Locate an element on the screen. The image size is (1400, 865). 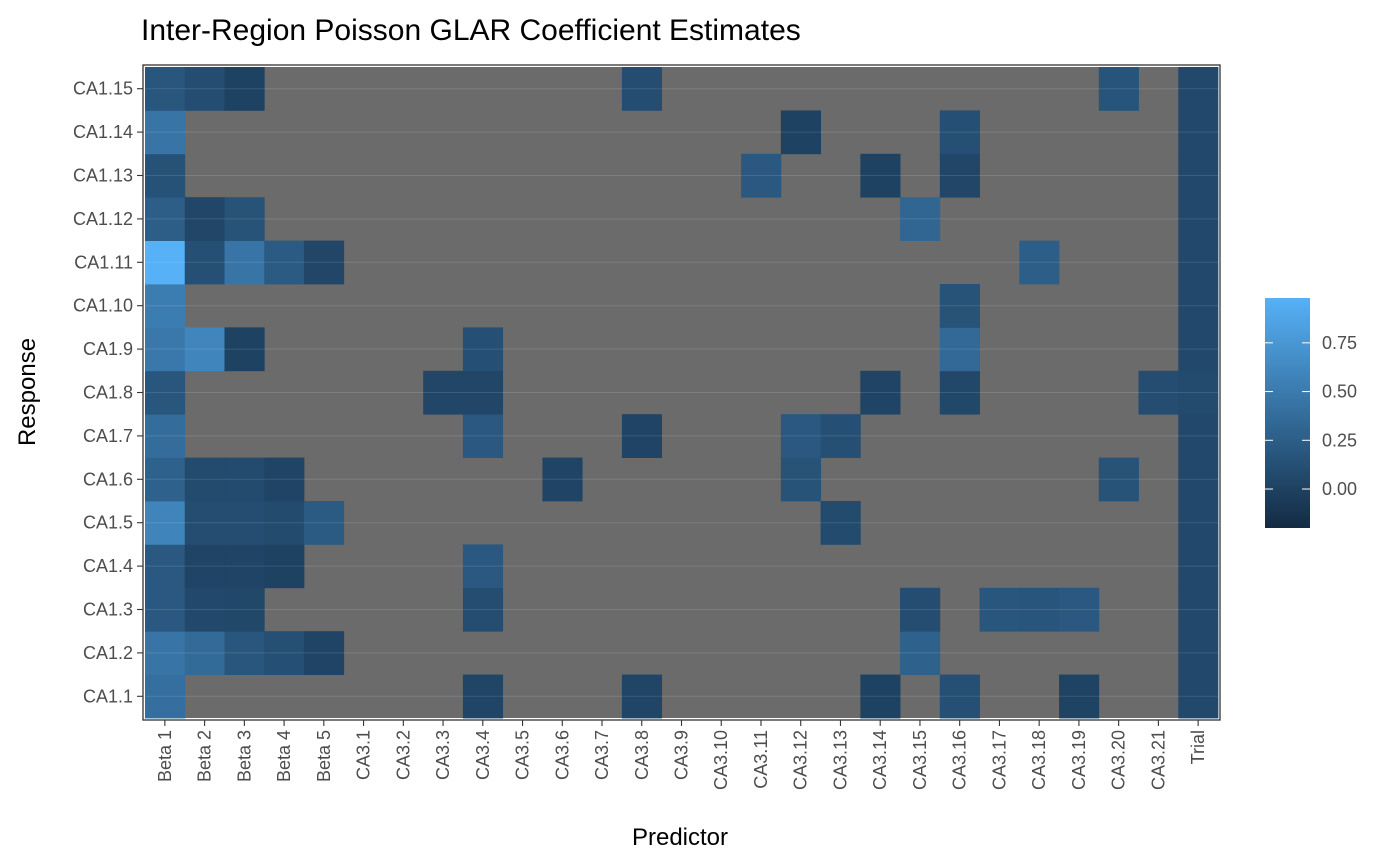
x-tick-label: Beta 4 is located at coordinates (284, 756).